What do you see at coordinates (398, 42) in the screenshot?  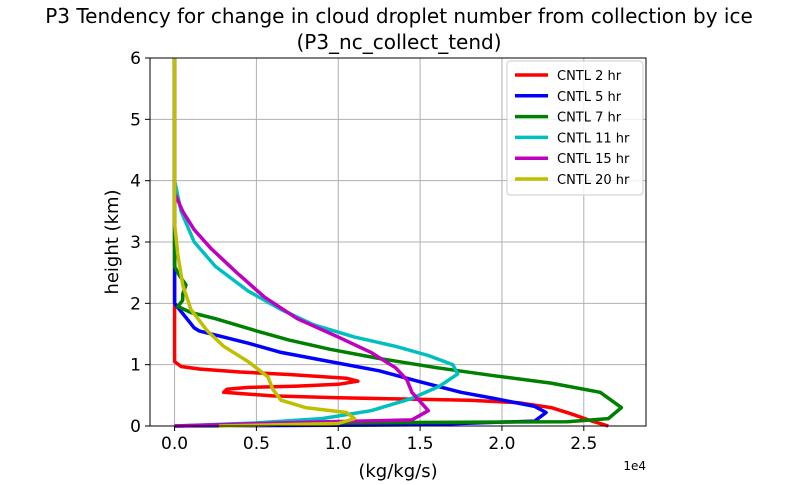 I see `chart-title-line2: (P3_nc_collect_tend)` at bounding box center [398, 42].